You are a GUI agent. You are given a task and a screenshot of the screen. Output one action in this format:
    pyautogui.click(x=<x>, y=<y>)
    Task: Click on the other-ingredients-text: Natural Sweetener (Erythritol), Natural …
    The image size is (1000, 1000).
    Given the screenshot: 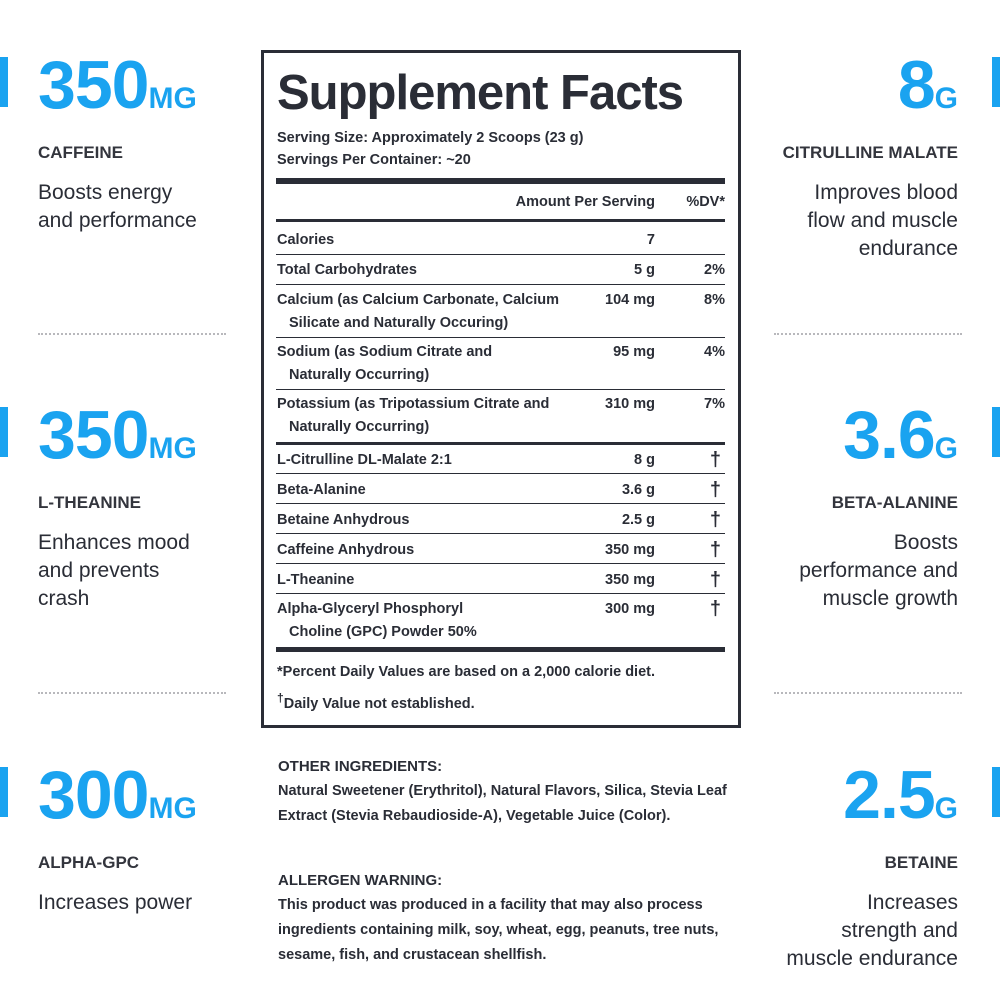 What is the action you would take?
    pyautogui.click(x=502, y=803)
    